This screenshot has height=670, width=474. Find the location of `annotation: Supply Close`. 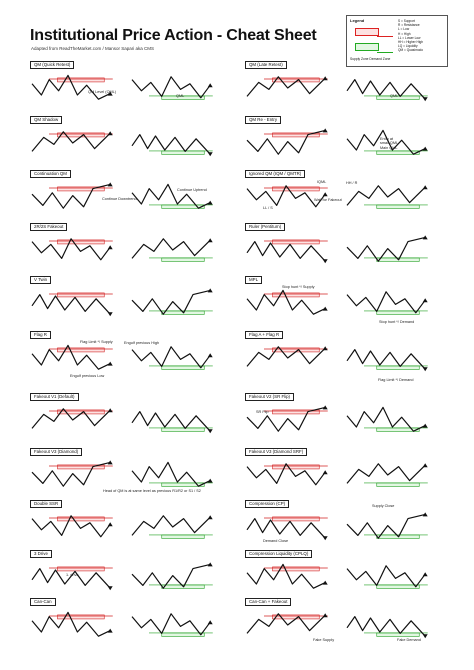

annotation: Supply Close is located at coordinates (383, 506).